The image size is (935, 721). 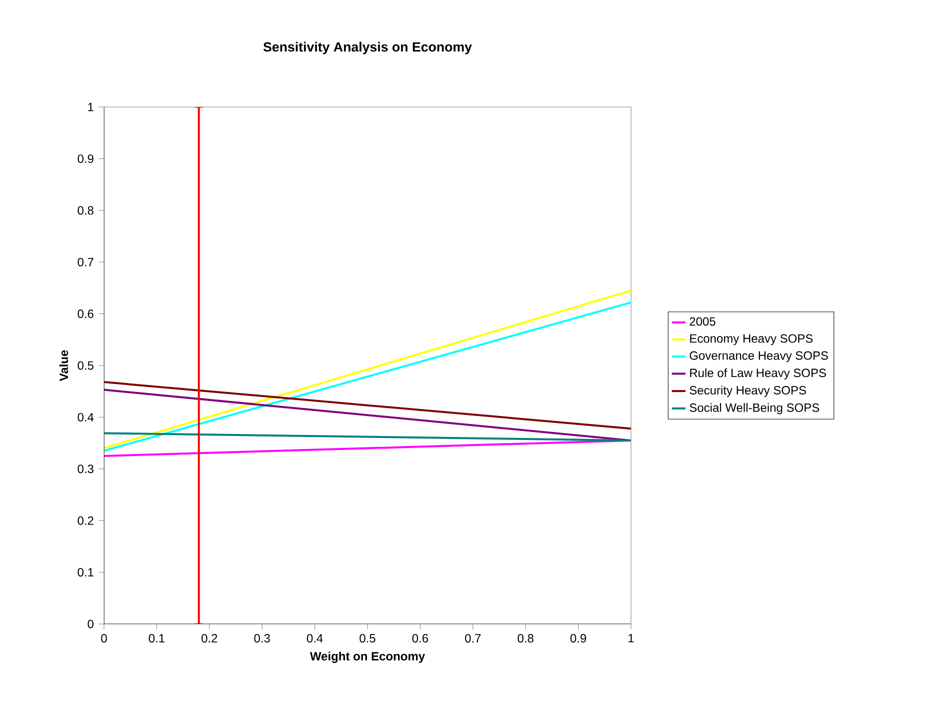 I want to click on x-tick-label: 0.6, so click(x=420, y=638).